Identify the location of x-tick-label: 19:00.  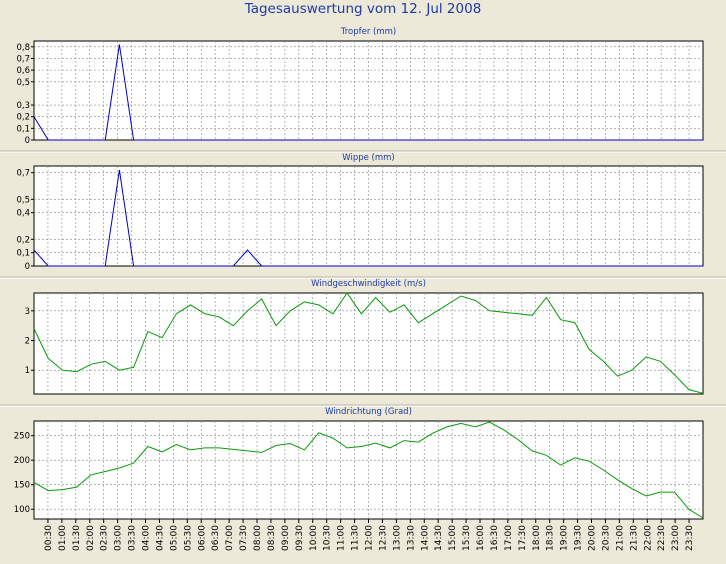
(565, 538).